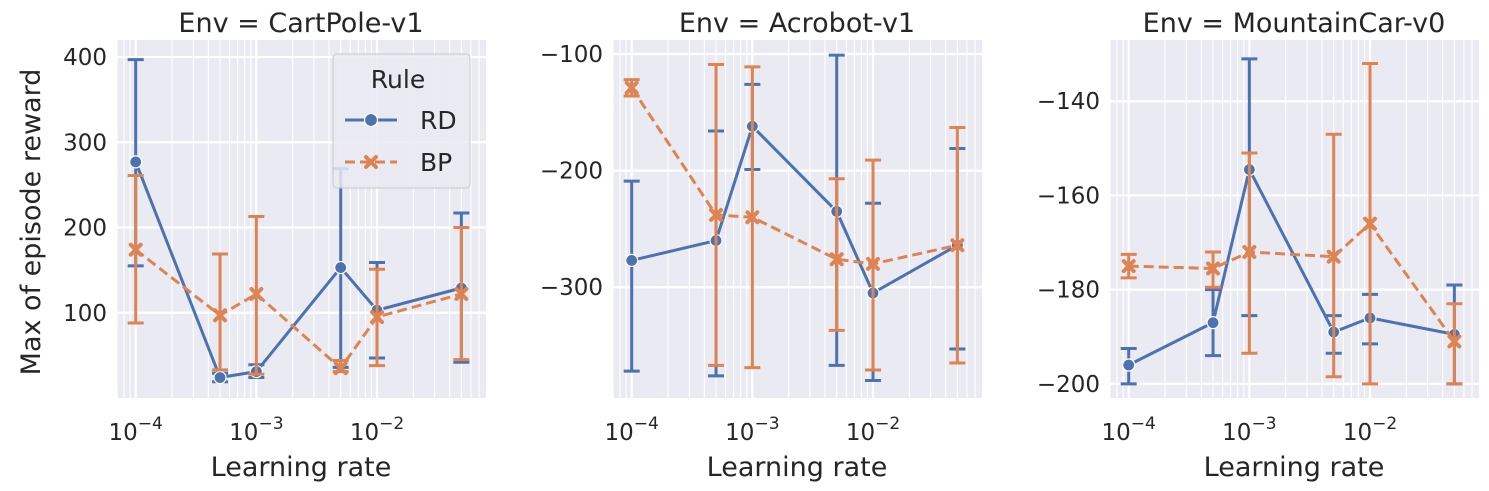 The image size is (1489, 491). Describe the element at coordinates (1068, 291) in the screenshot. I see `y-tick-label: −180` at that location.